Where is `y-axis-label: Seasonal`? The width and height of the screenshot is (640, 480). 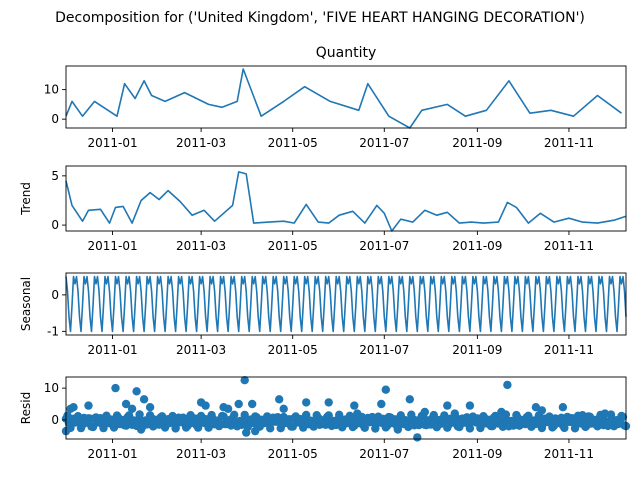
y-axis-label: Seasonal is located at coordinates (26, 304).